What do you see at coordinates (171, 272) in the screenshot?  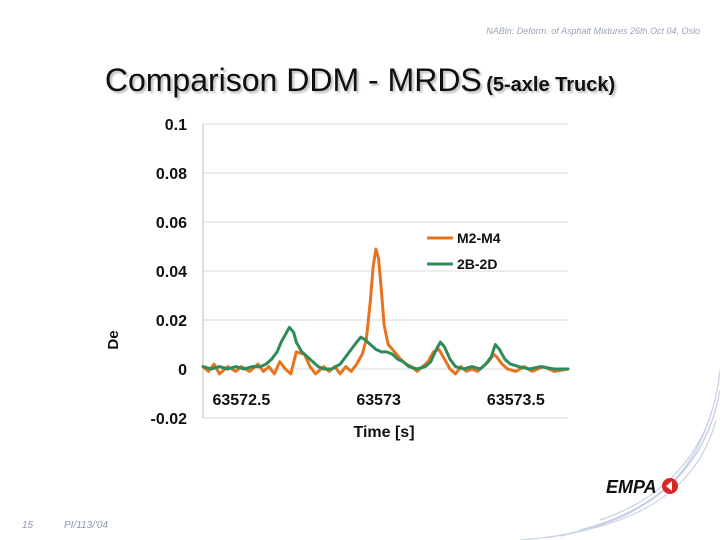 I see `y-tick-label: 0.04` at bounding box center [171, 272].